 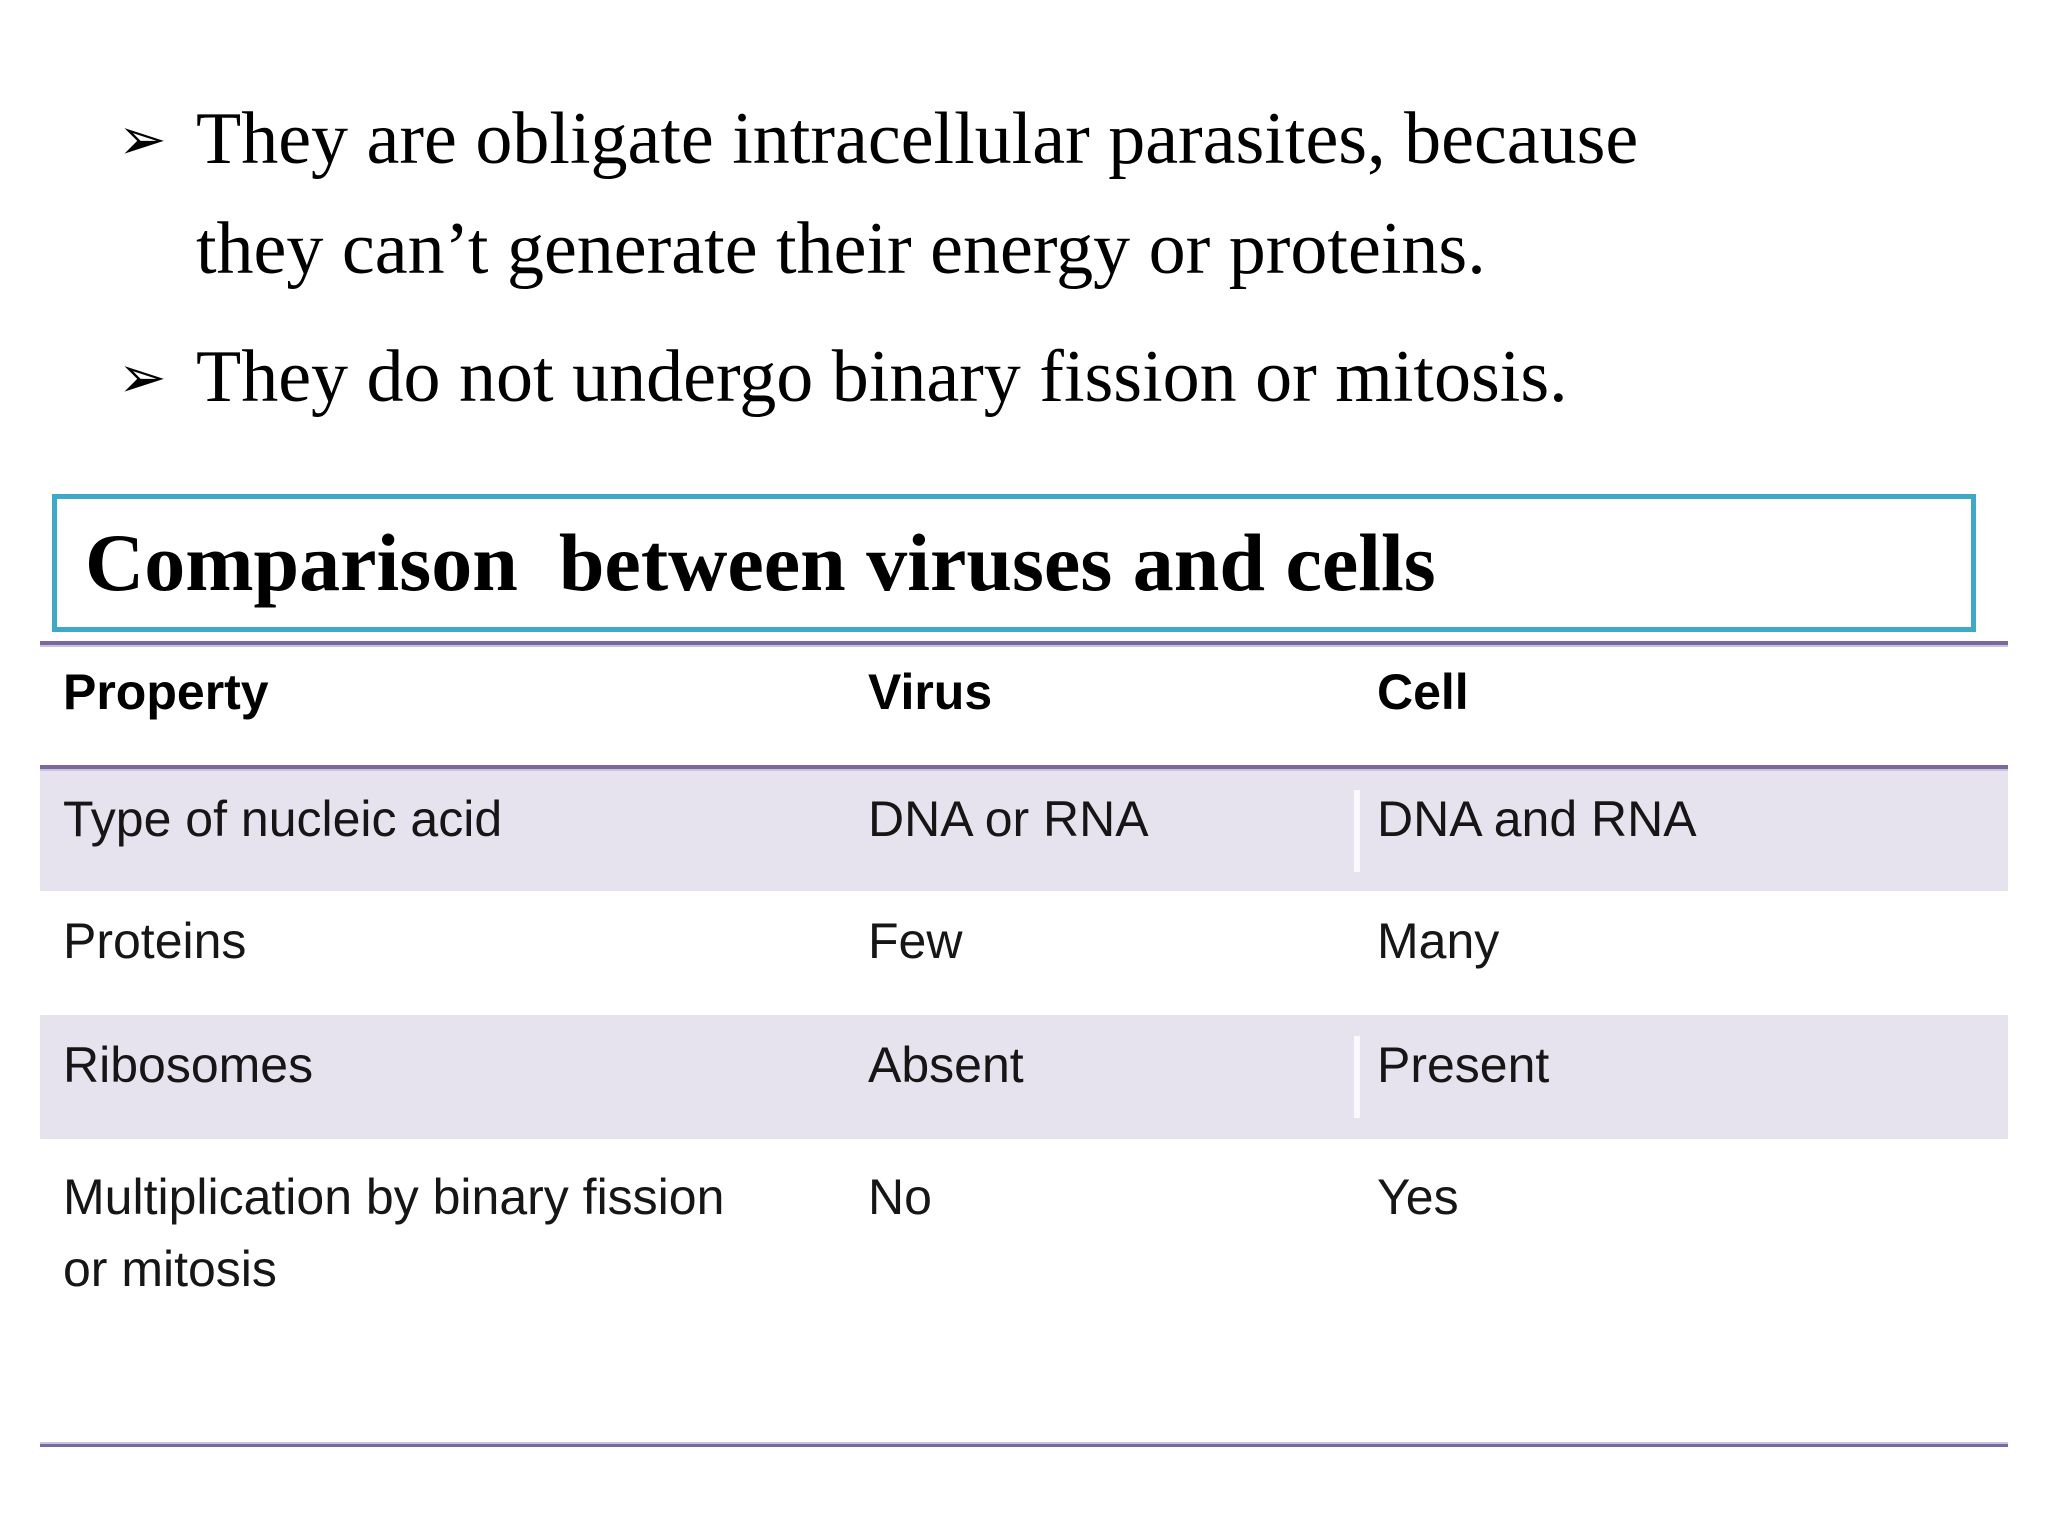 I want to click on cell-virus: Few, so click(x=915, y=941).